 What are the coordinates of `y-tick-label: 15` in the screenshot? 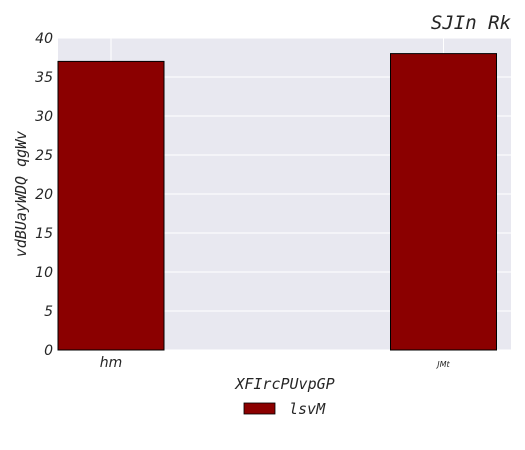 It's located at (44, 234).